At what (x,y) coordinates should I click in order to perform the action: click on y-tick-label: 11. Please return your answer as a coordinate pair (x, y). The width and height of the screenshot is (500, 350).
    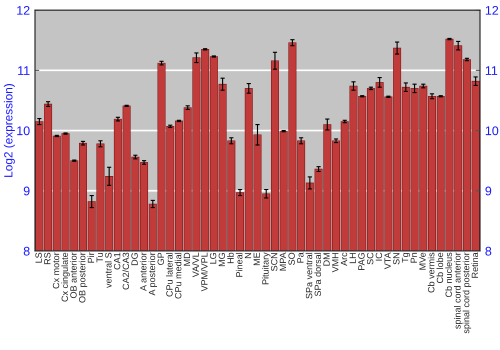
    Looking at the image, I should click on (24, 70).